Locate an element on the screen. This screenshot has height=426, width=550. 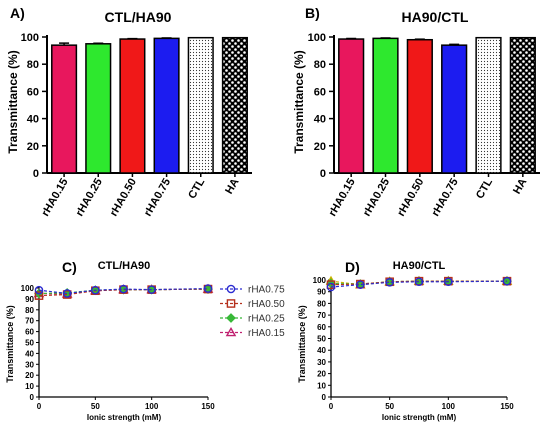
panel-c-xlabel: Ionic strength (mM) is located at coordinates (124, 417).